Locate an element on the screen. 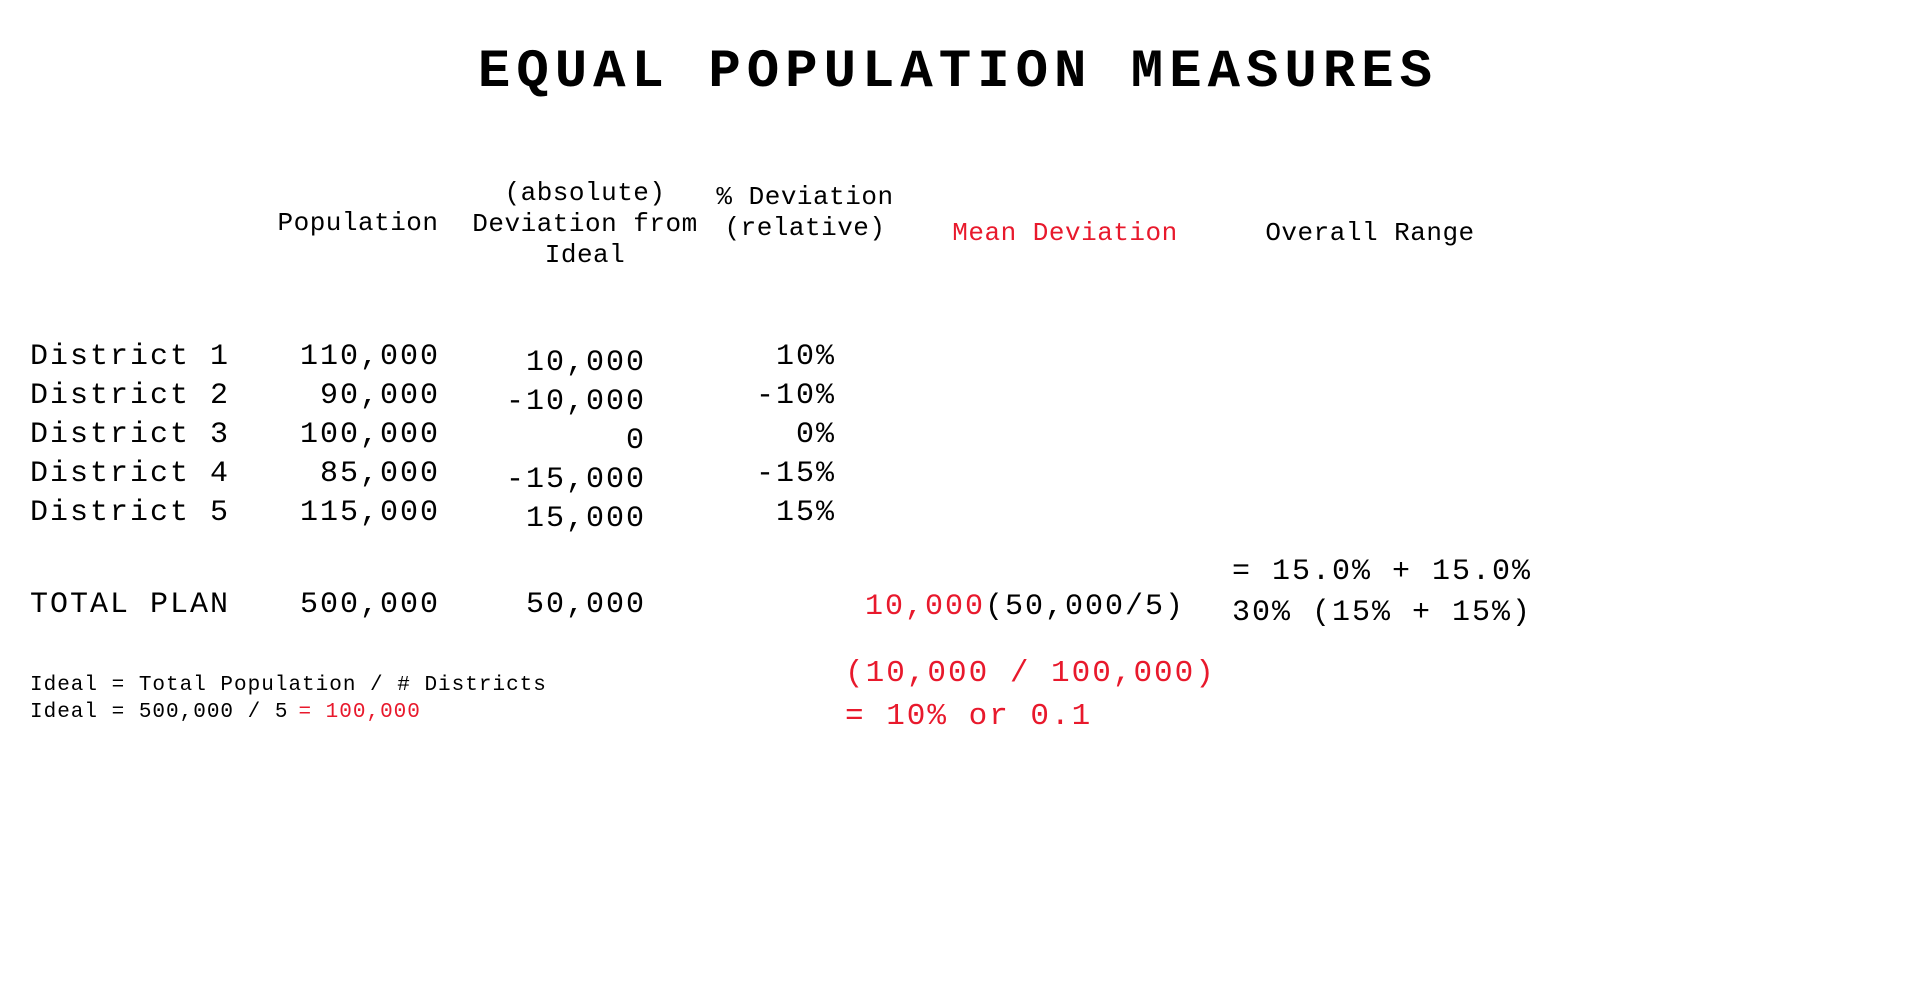 The image size is (1916, 994). header-absolute-deviation-line1: (absolute) is located at coordinates (585, 193).